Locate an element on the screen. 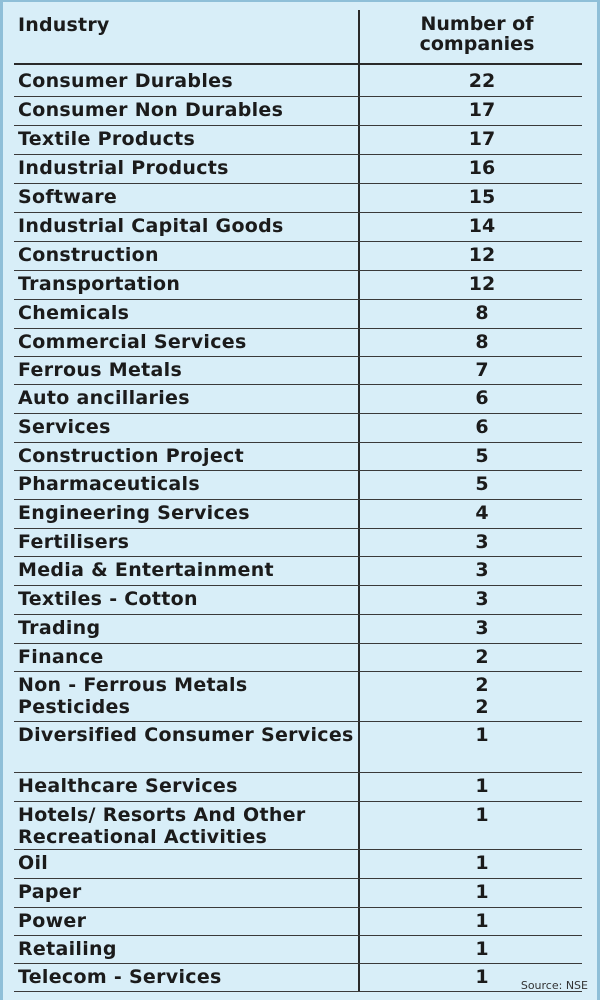 The image size is (600, 1000). table-row: Pesticides 2 is located at coordinates (298, 708).